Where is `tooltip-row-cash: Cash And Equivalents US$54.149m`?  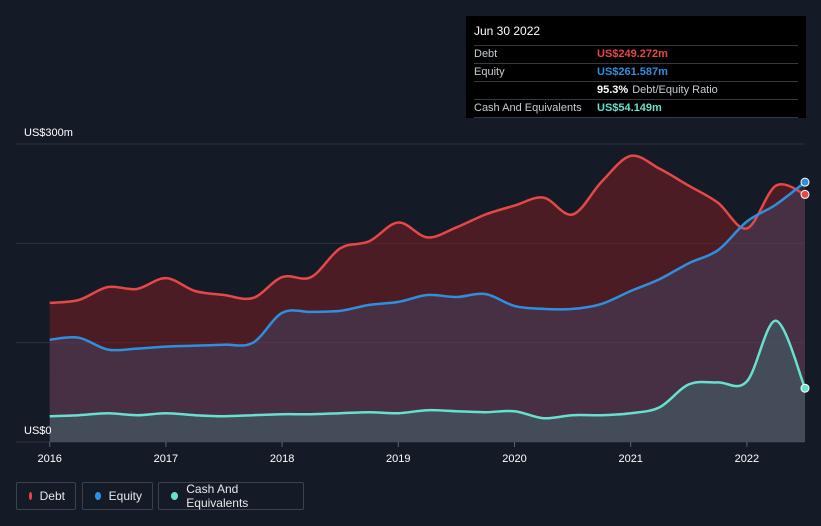 tooltip-row-cash: Cash And Equivalents US$54.149m is located at coordinates (636, 109).